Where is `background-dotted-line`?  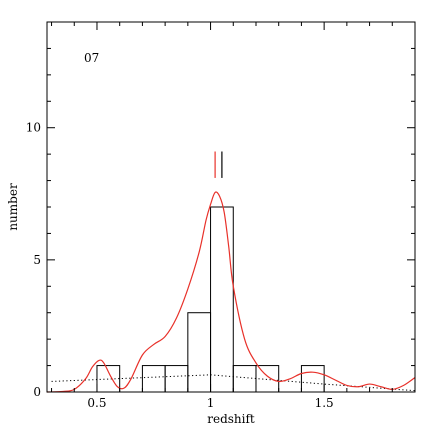
background-dotted-line is located at coordinates (233, 383).